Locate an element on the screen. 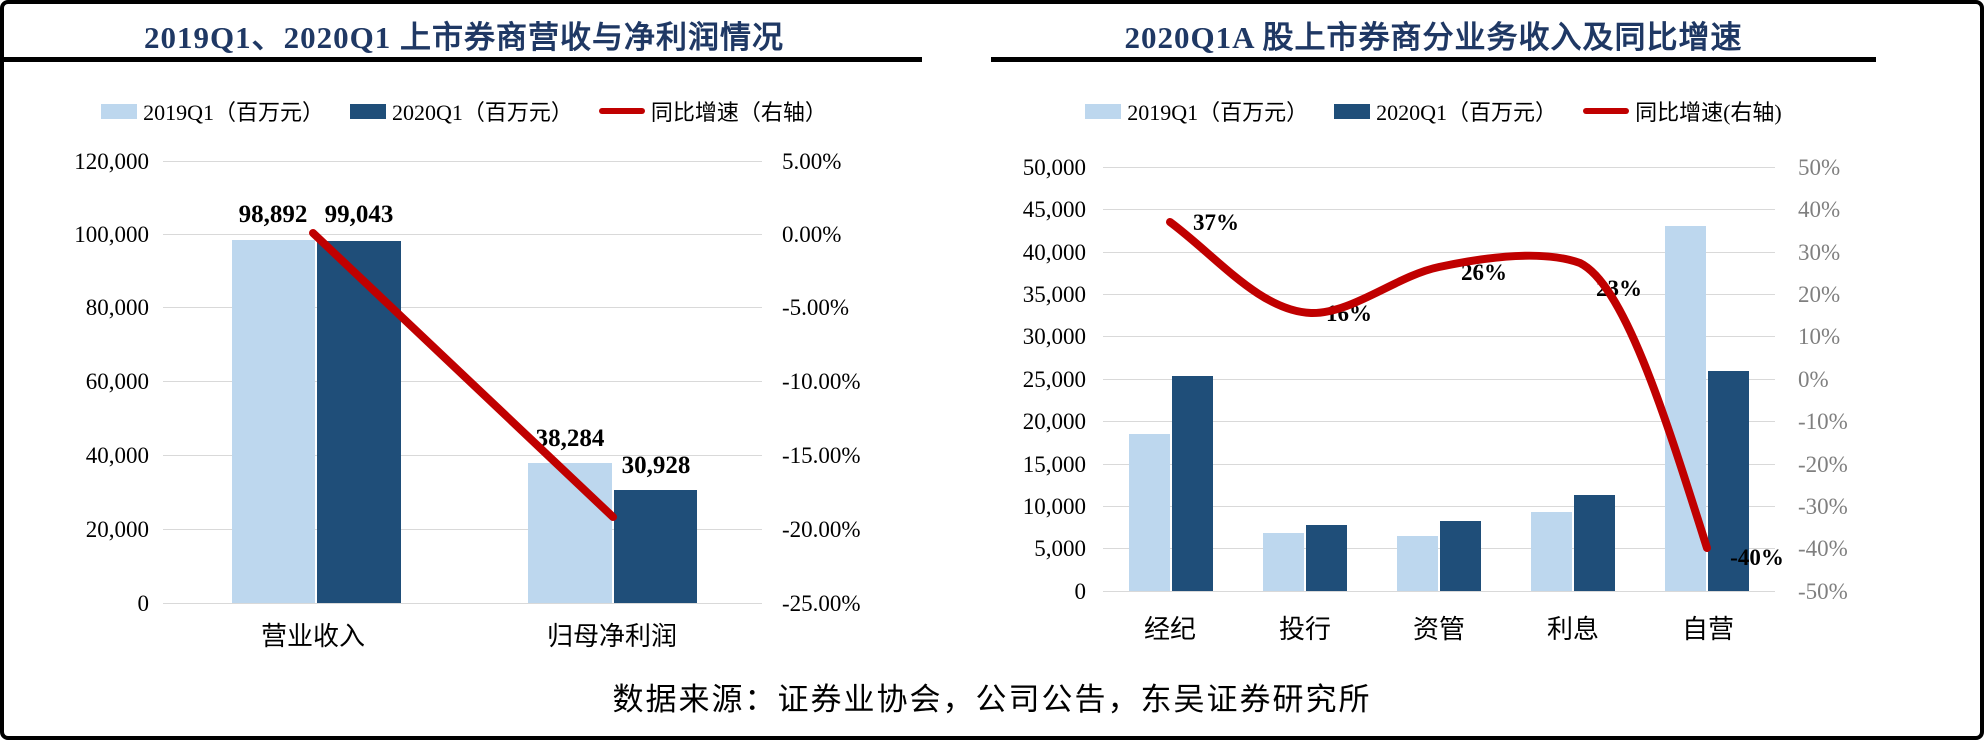 This screenshot has height=740, width=1984. y2-axis-tick: -10% is located at coordinates (1823, 421).